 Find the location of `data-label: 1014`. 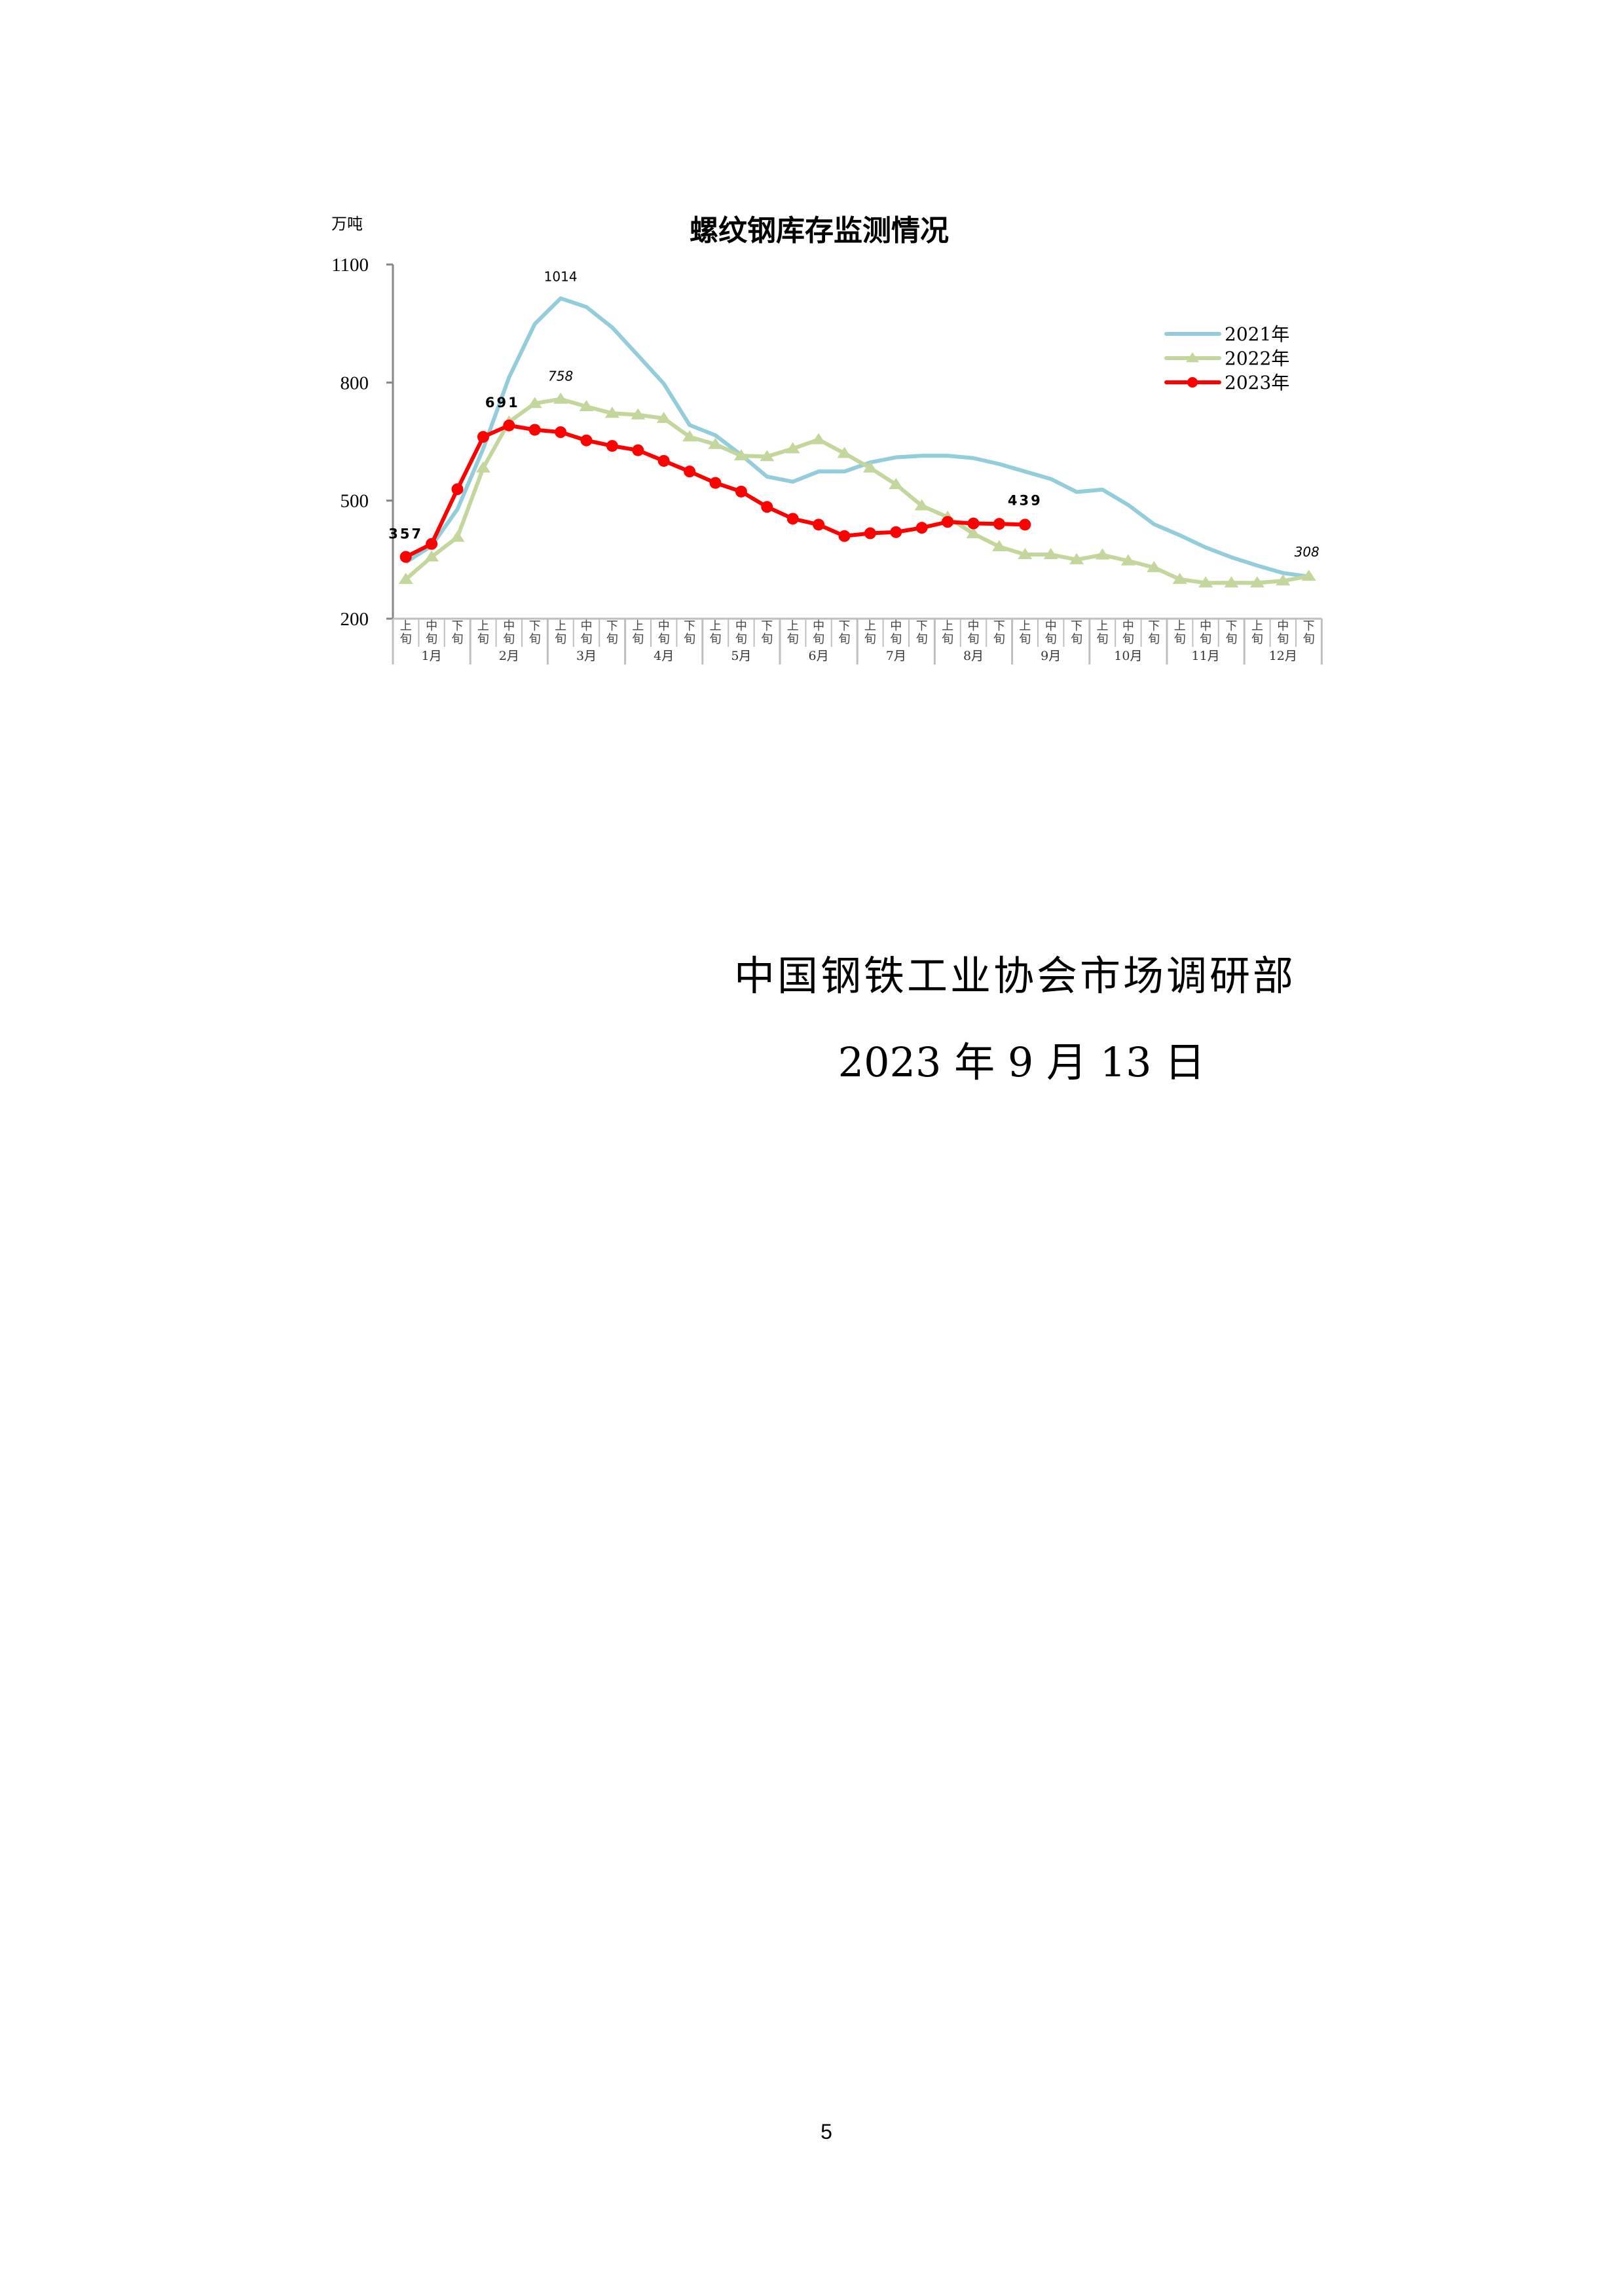

data-label: 1014 is located at coordinates (561, 277).